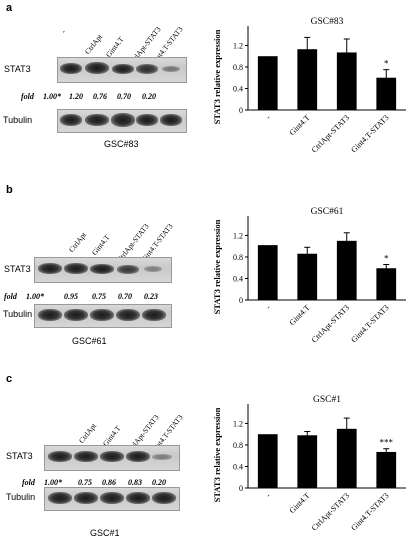  What do you see at coordinates (238, 423) in the screenshot?
I see `y-tick-label: 1.2` at bounding box center [238, 423].